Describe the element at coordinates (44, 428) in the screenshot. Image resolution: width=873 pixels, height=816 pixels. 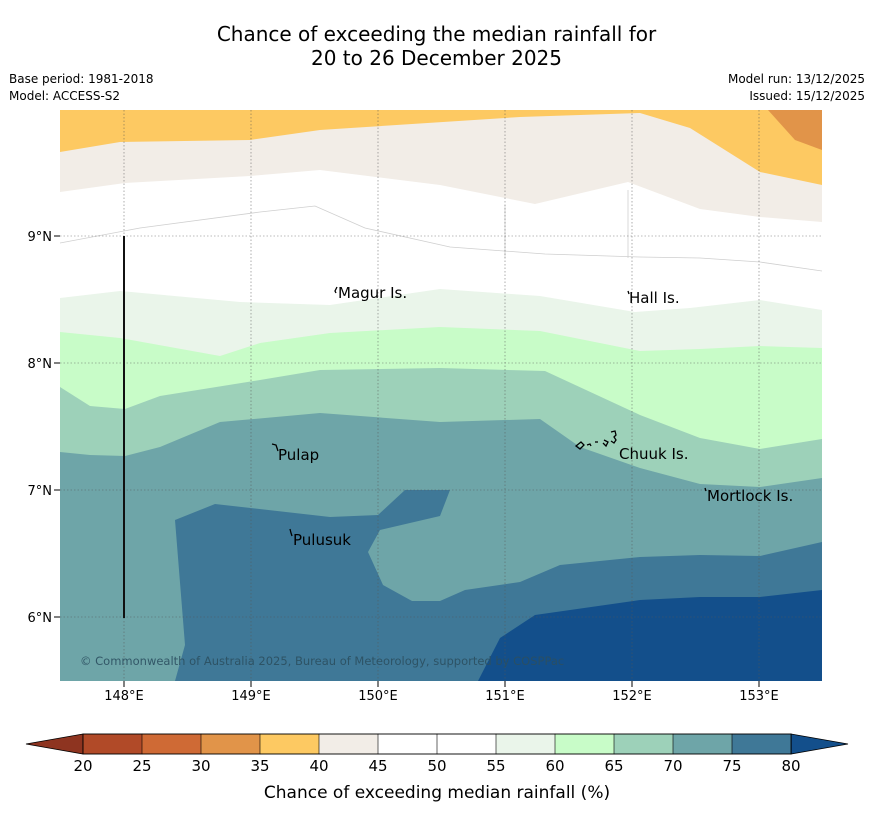
I see `lat-axis: 9°N 8°N 7°N 6°N` at that location.